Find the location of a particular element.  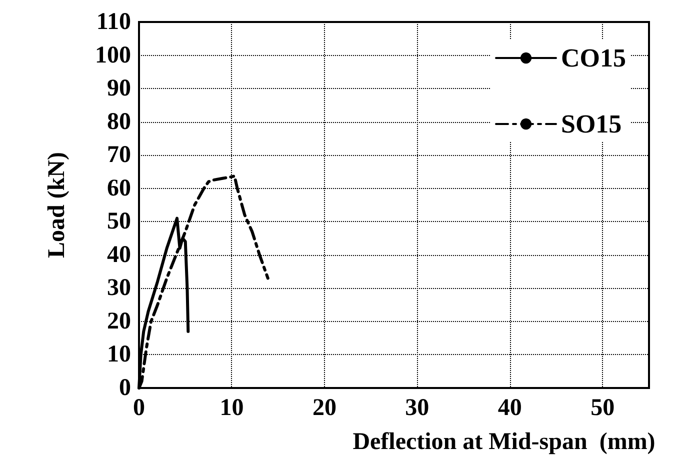

x-tick-label: 20 is located at coordinates (324, 408).